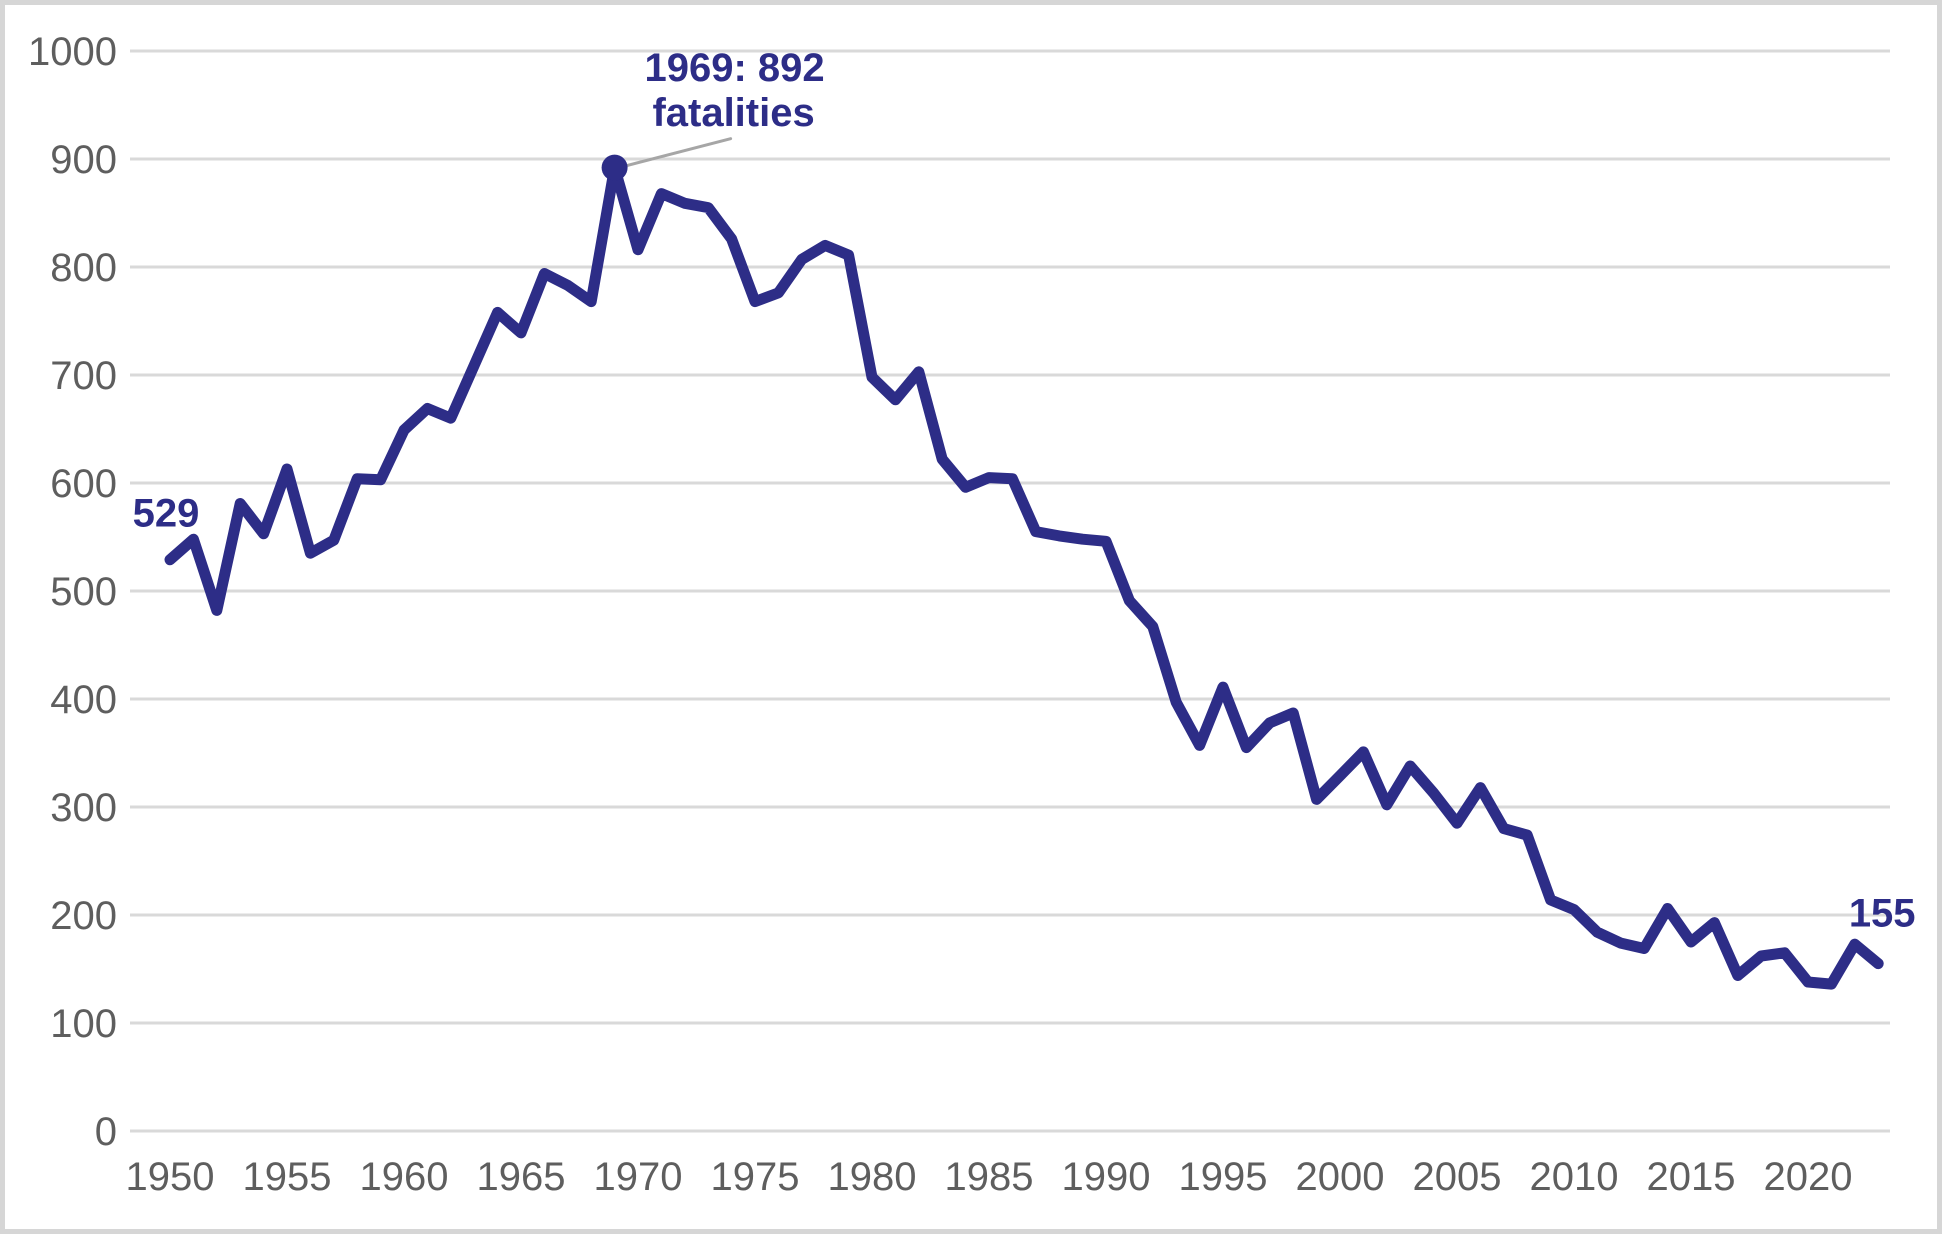 The height and width of the screenshot is (1234, 1942). What do you see at coordinates (733, 113) in the screenshot?
I see `peak-annotation-line2: fatalities` at bounding box center [733, 113].